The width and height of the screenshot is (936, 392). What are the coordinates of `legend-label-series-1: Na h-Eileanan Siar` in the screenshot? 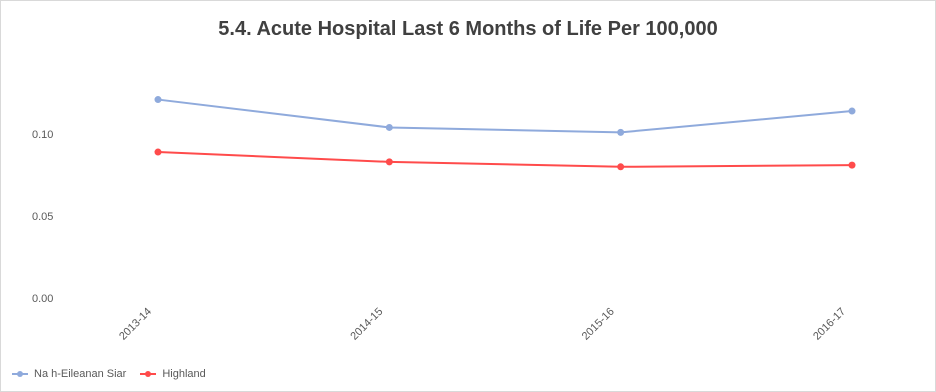 It's located at (80, 374).